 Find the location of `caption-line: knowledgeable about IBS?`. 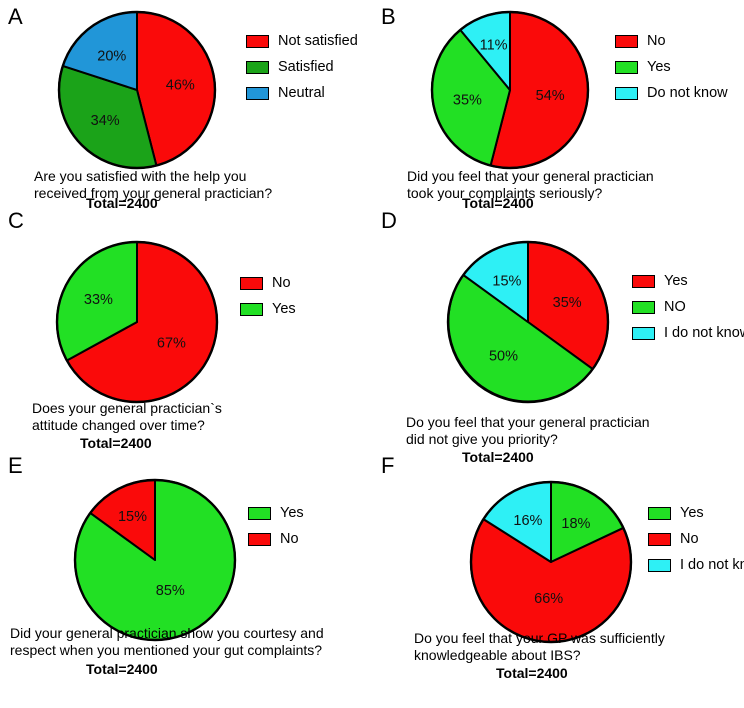

caption-line: knowledgeable about IBS? is located at coordinates (497, 655).